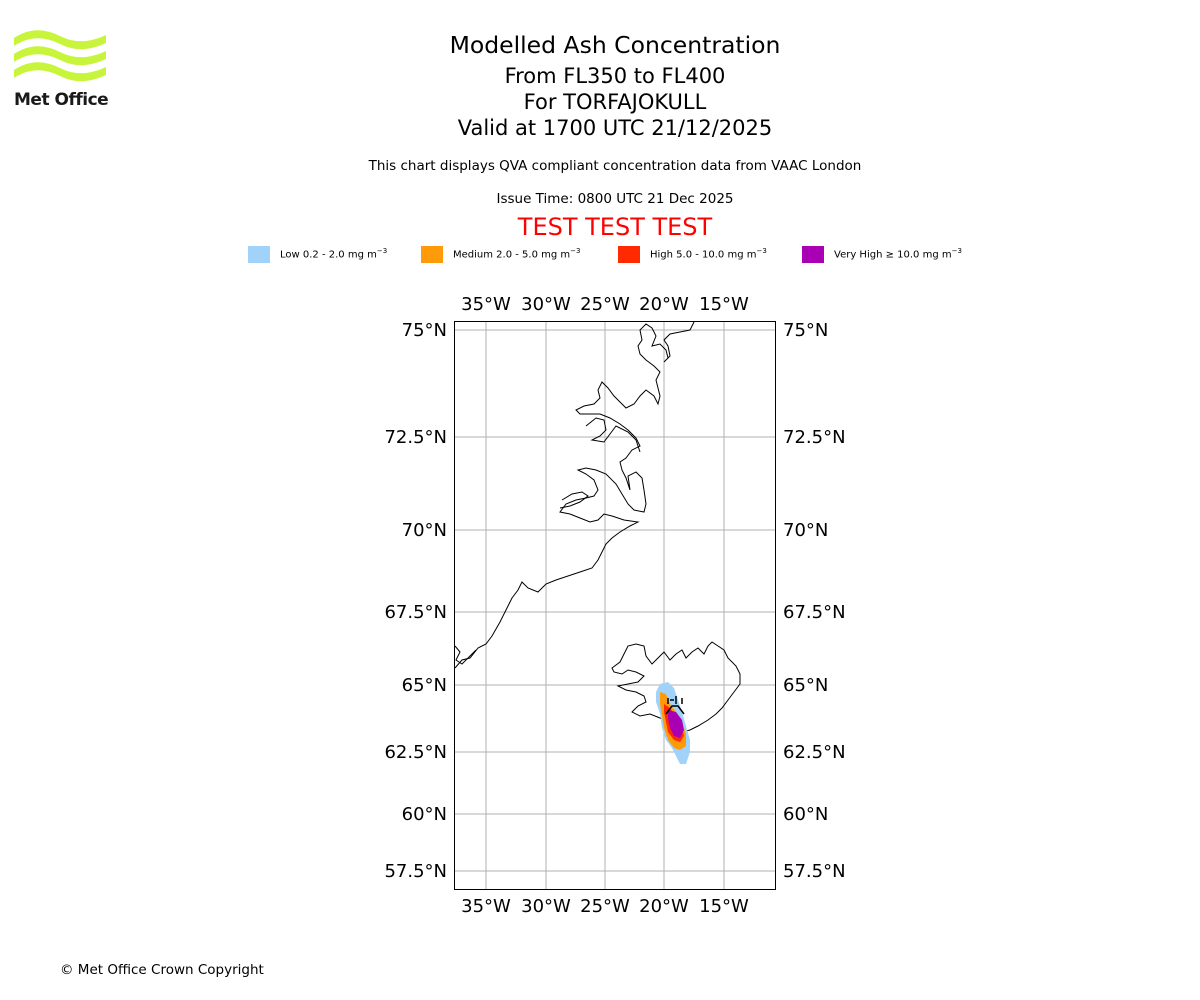 The image size is (1200, 1000). I want to click on met-office-logo: Met Office, so click(61, 71).